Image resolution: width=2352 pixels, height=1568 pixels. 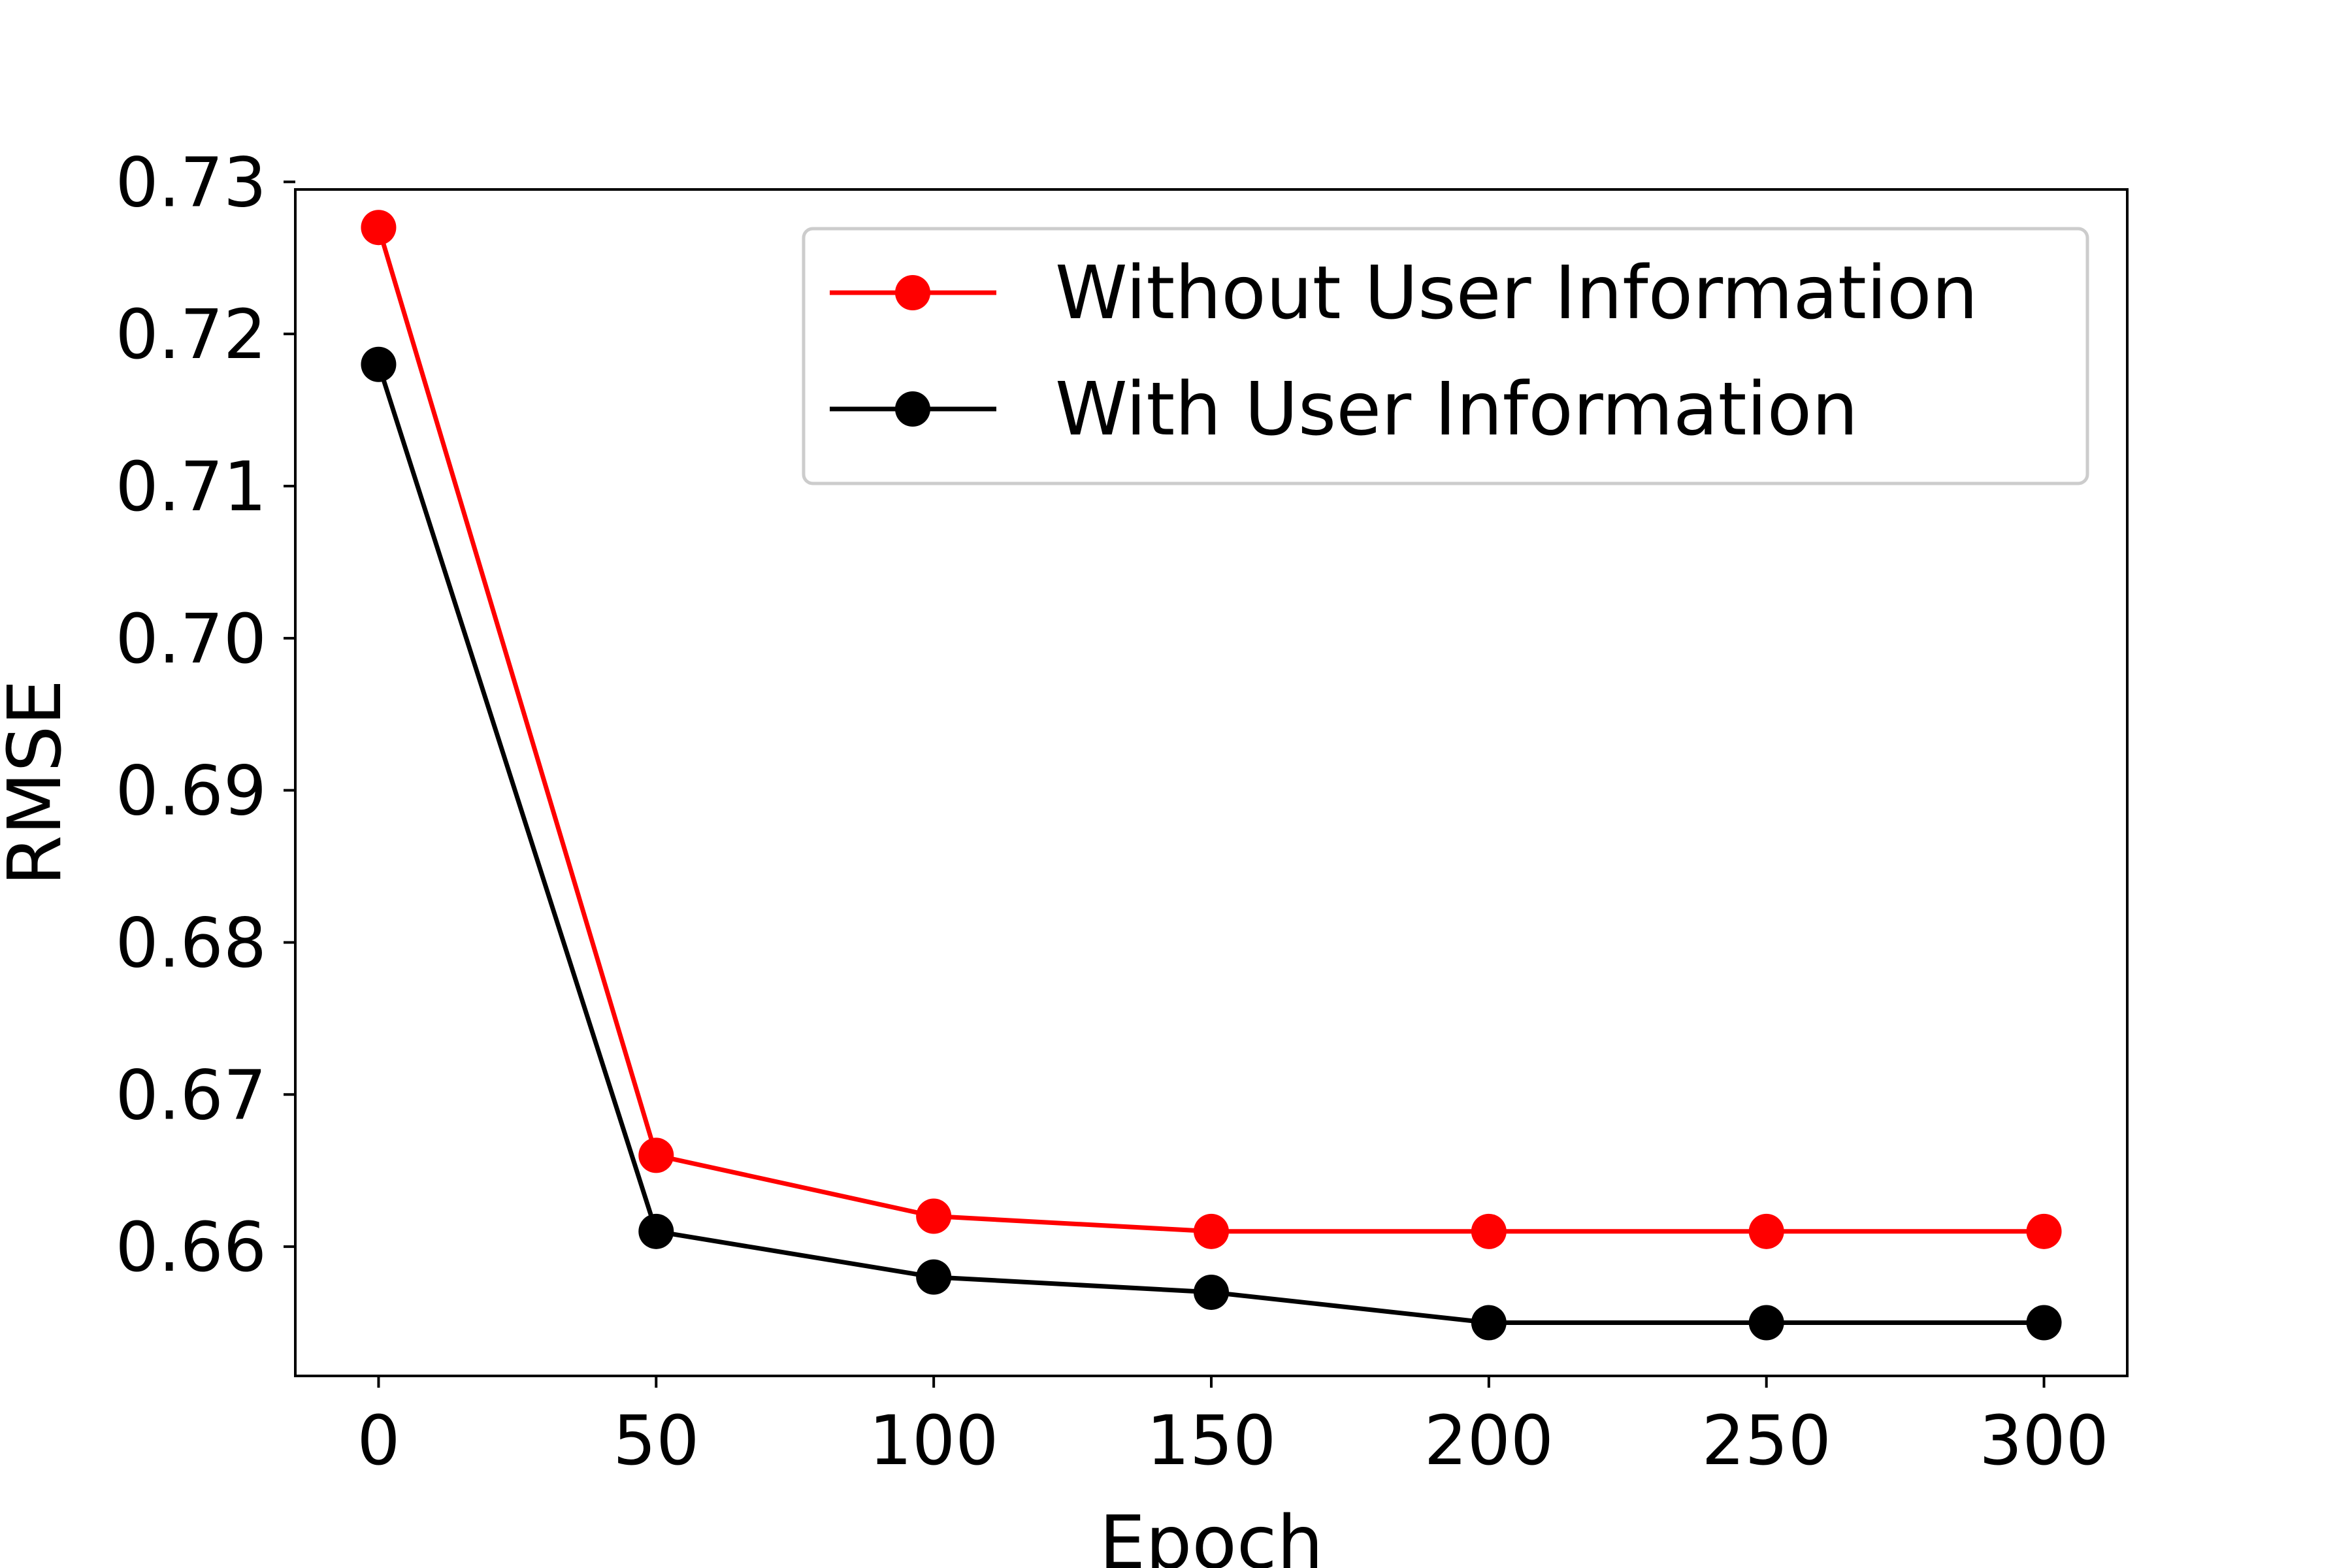 I want to click on x-axis: 0 50 100 150 200 250 300, so click(x=1233, y=1428).